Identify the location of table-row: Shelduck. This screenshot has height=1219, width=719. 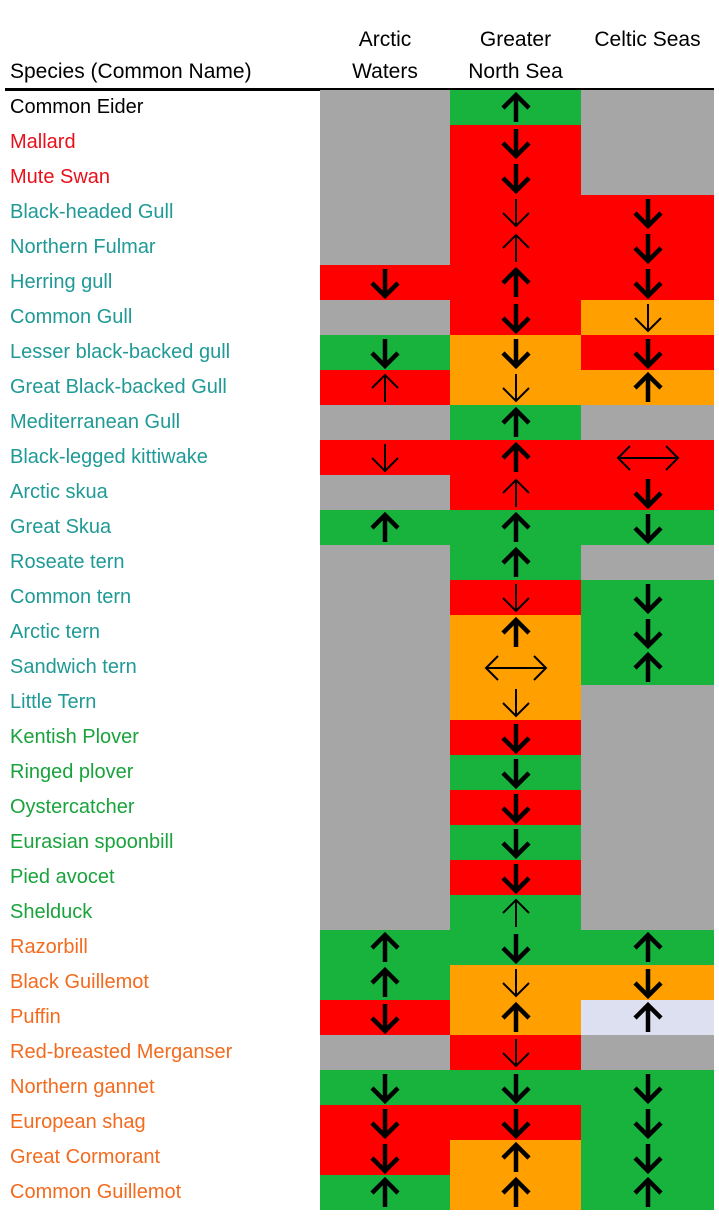
(359, 912).